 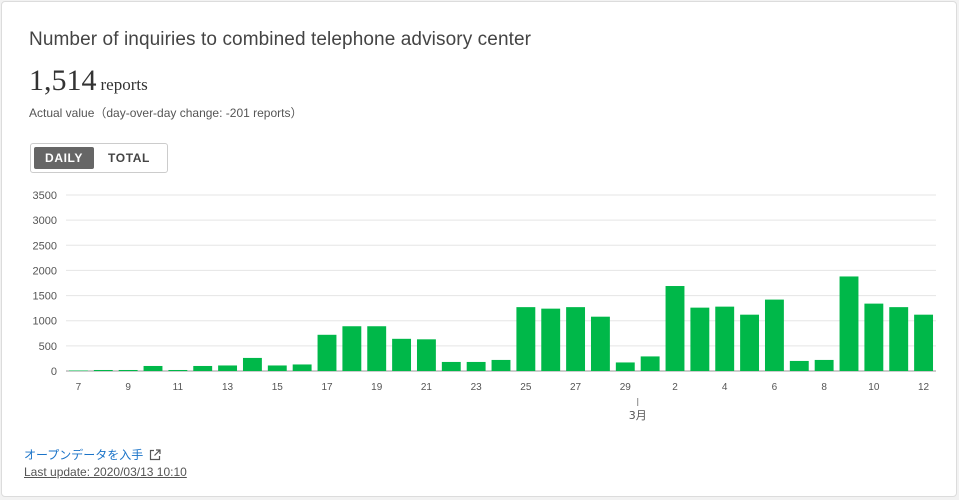 What do you see at coordinates (526, 387) in the screenshot?
I see `x-tick-label: 25` at bounding box center [526, 387].